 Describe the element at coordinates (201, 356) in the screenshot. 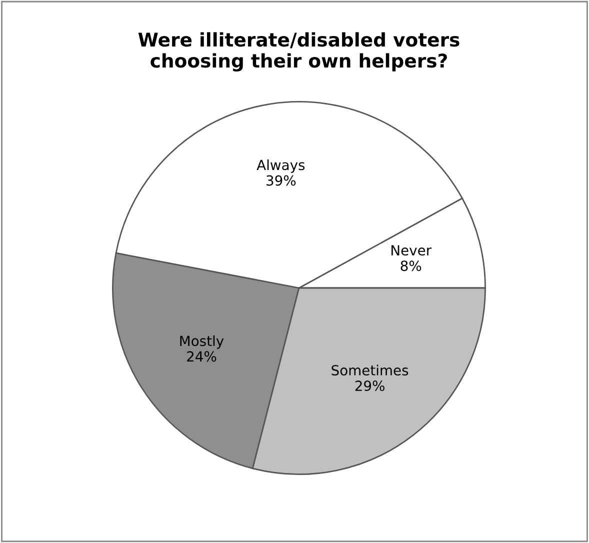

I see `data-label: 24%` at that location.